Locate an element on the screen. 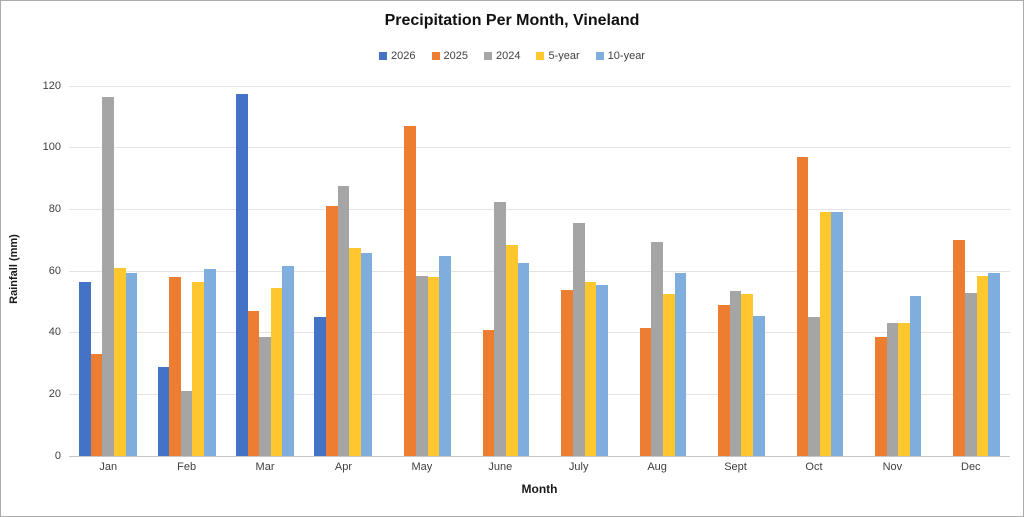 This screenshot has width=1024, height=517. legend-label: 5-year is located at coordinates (564, 56).